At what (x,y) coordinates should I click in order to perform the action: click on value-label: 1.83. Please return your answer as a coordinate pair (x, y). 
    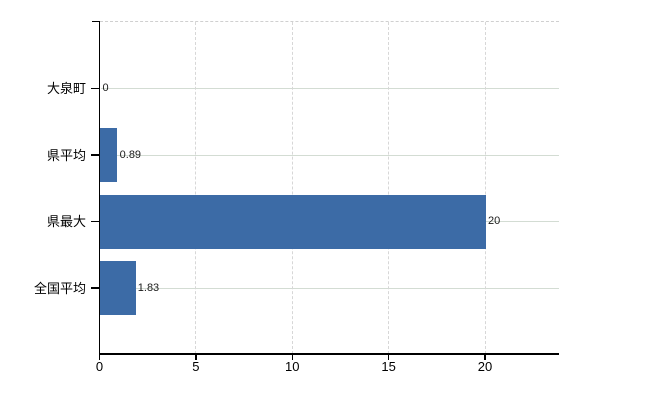
    Looking at the image, I should click on (148, 287).